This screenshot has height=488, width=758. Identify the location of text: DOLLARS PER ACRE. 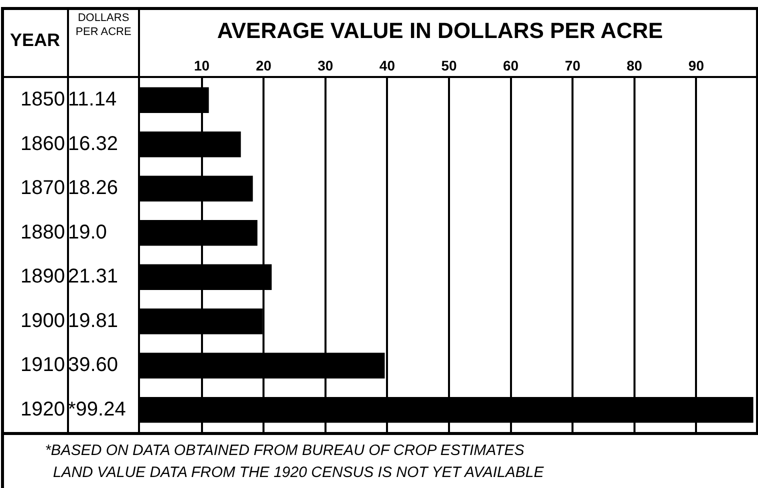
(103, 25).